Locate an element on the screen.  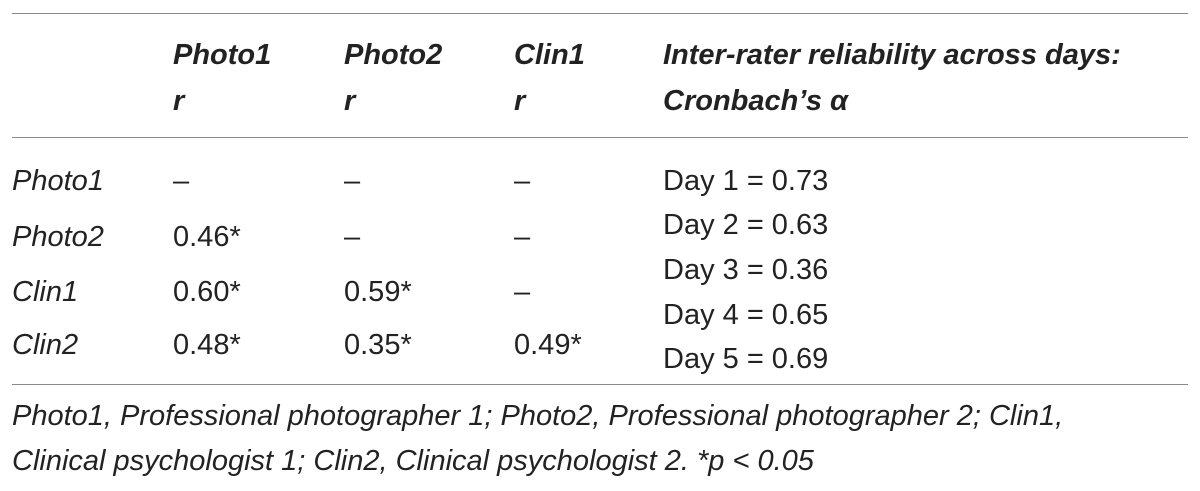
header-photo2-stat: r is located at coordinates (350, 101).